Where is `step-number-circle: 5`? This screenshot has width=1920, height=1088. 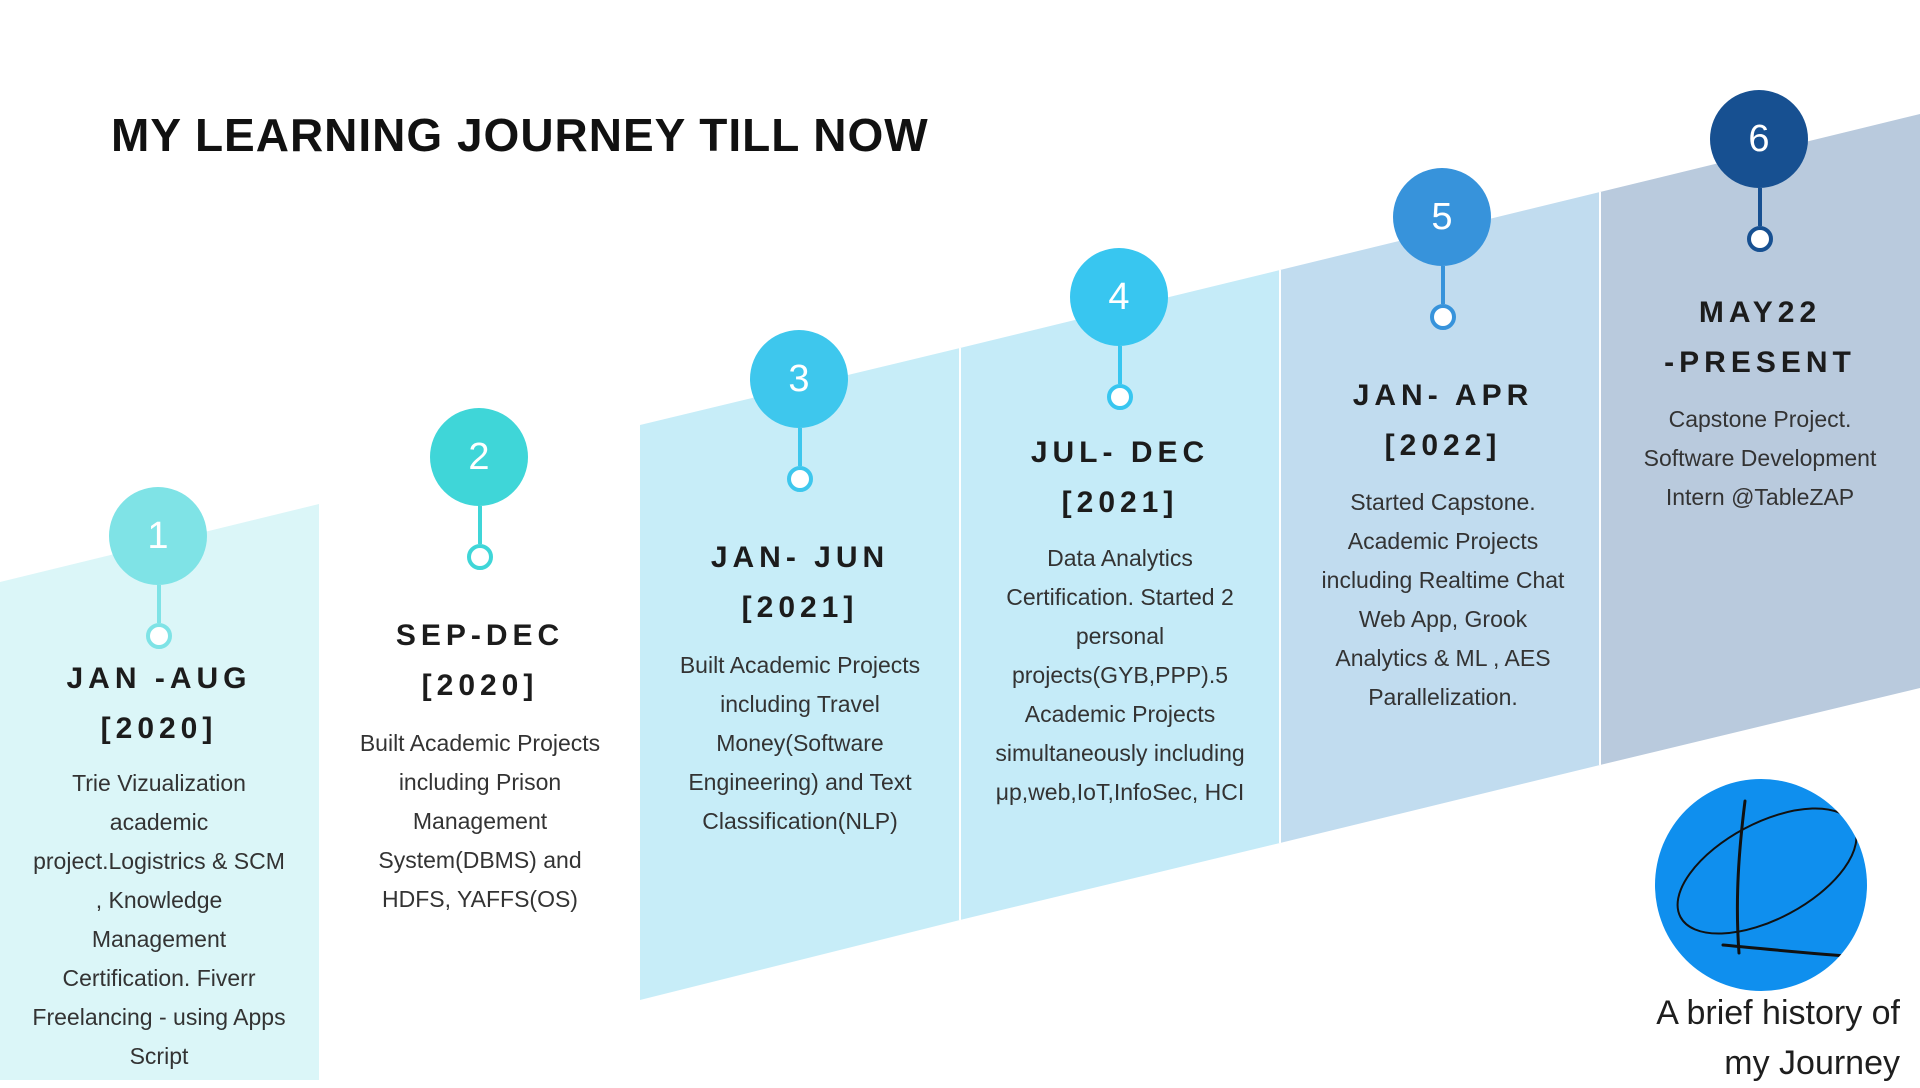
step-number-circle: 5 is located at coordinates (1442, 217).